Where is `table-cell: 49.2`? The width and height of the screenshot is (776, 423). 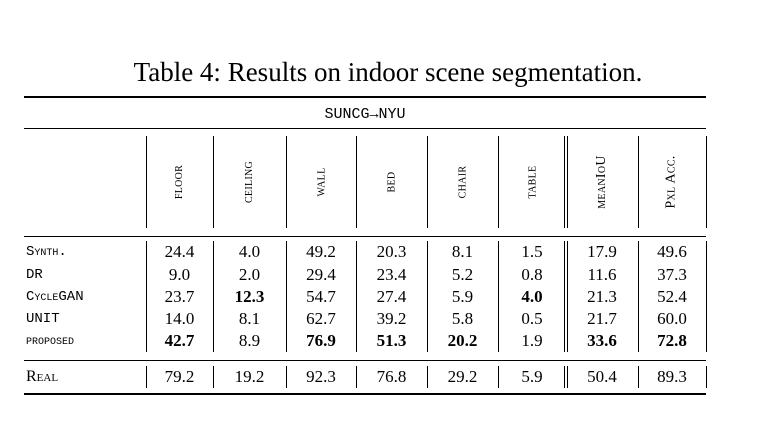
table-cell: 49.2 is located at coordinates (321, 251).